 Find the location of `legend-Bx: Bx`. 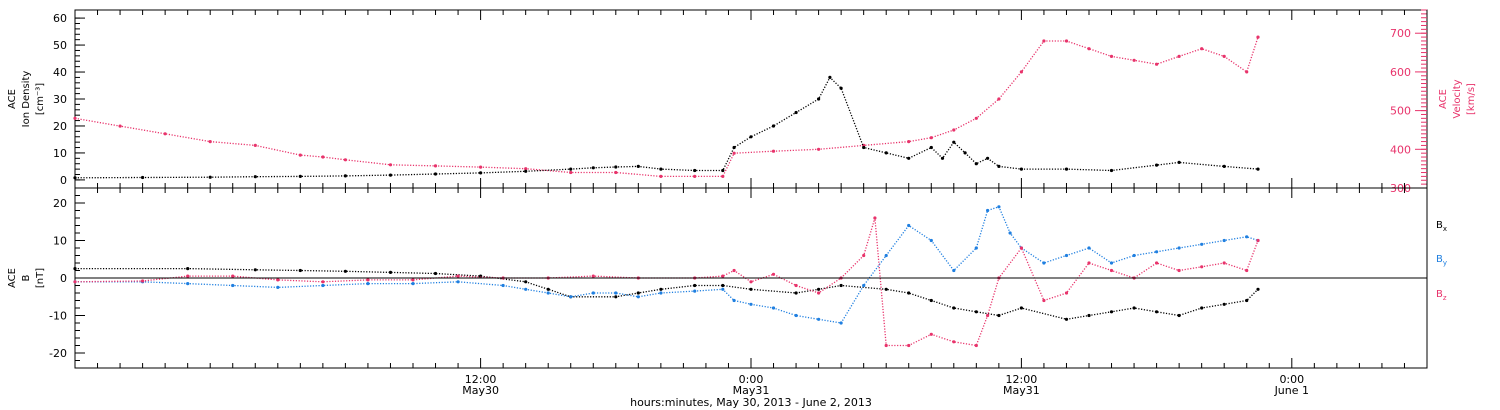

legend-Bx: Bx is located at coordinates (1441, 226).